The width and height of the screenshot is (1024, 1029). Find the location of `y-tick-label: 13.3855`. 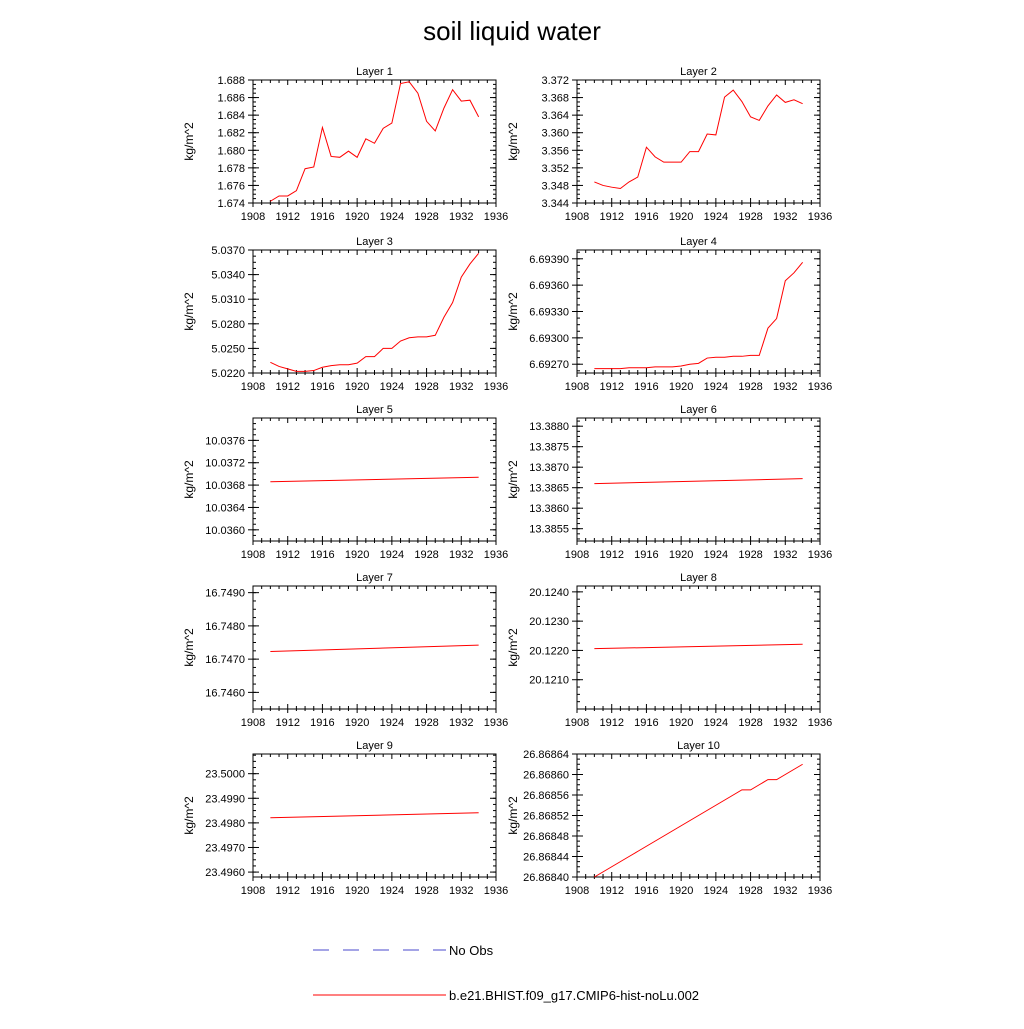

y-tick-label: 13.3855 is located at coordinates (549, 530).